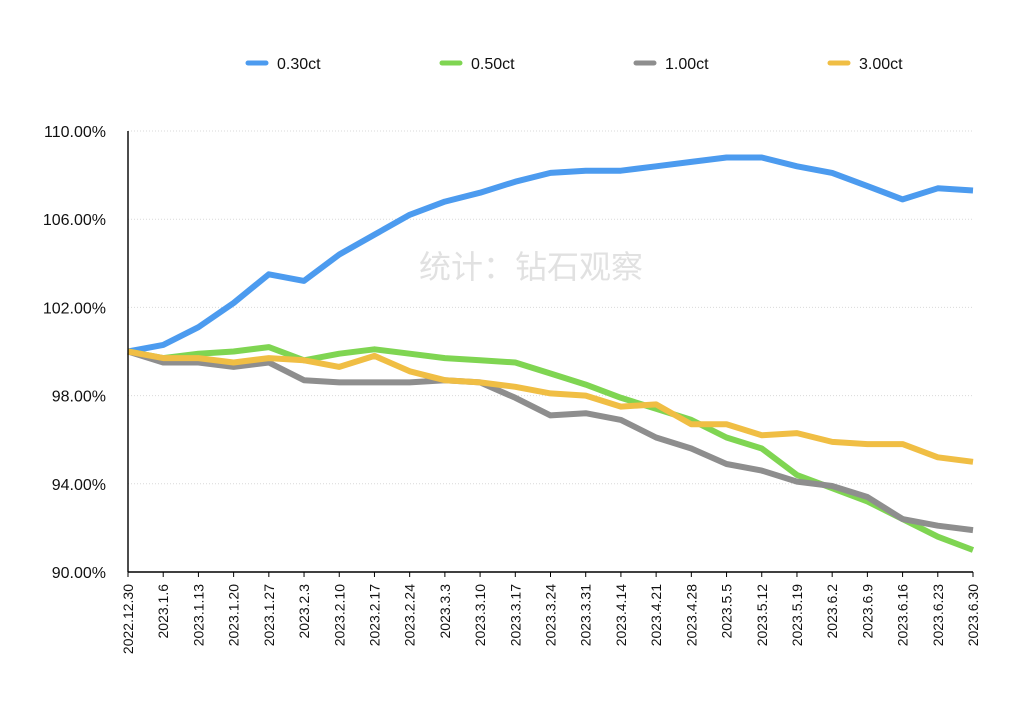 The image size is (1032, 715). What do you see at coordinates (586, 615) in the screenshot?
I see `x-tick-label: 2023.3.31` at bounding box center [586, 615].